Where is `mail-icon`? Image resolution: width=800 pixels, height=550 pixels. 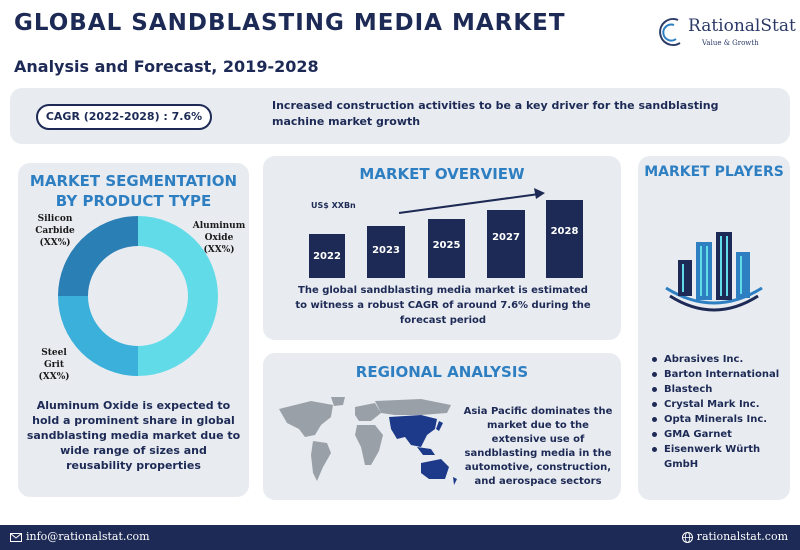 mail-icon is located at coordinates (16, 537).